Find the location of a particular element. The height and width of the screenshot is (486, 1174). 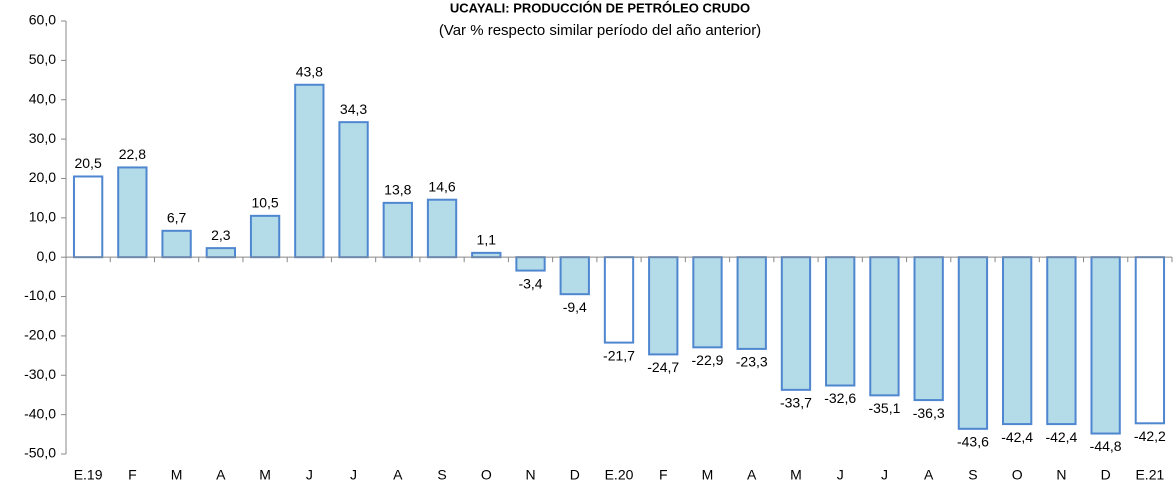

chart-title: UCAYALI: PRODUCCIÓN DE PETRÓLEO CRUDO is located at coordinates (600, 7).